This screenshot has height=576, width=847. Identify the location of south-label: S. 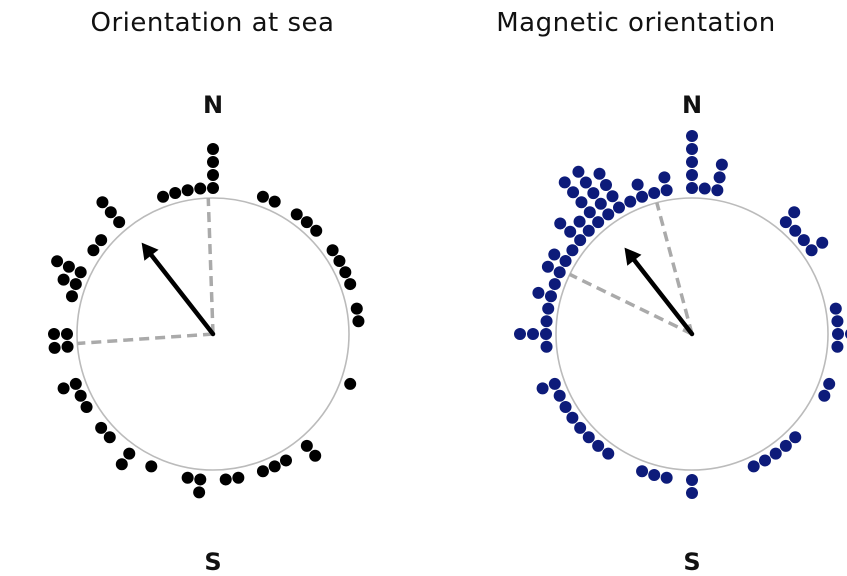
(213, 562).